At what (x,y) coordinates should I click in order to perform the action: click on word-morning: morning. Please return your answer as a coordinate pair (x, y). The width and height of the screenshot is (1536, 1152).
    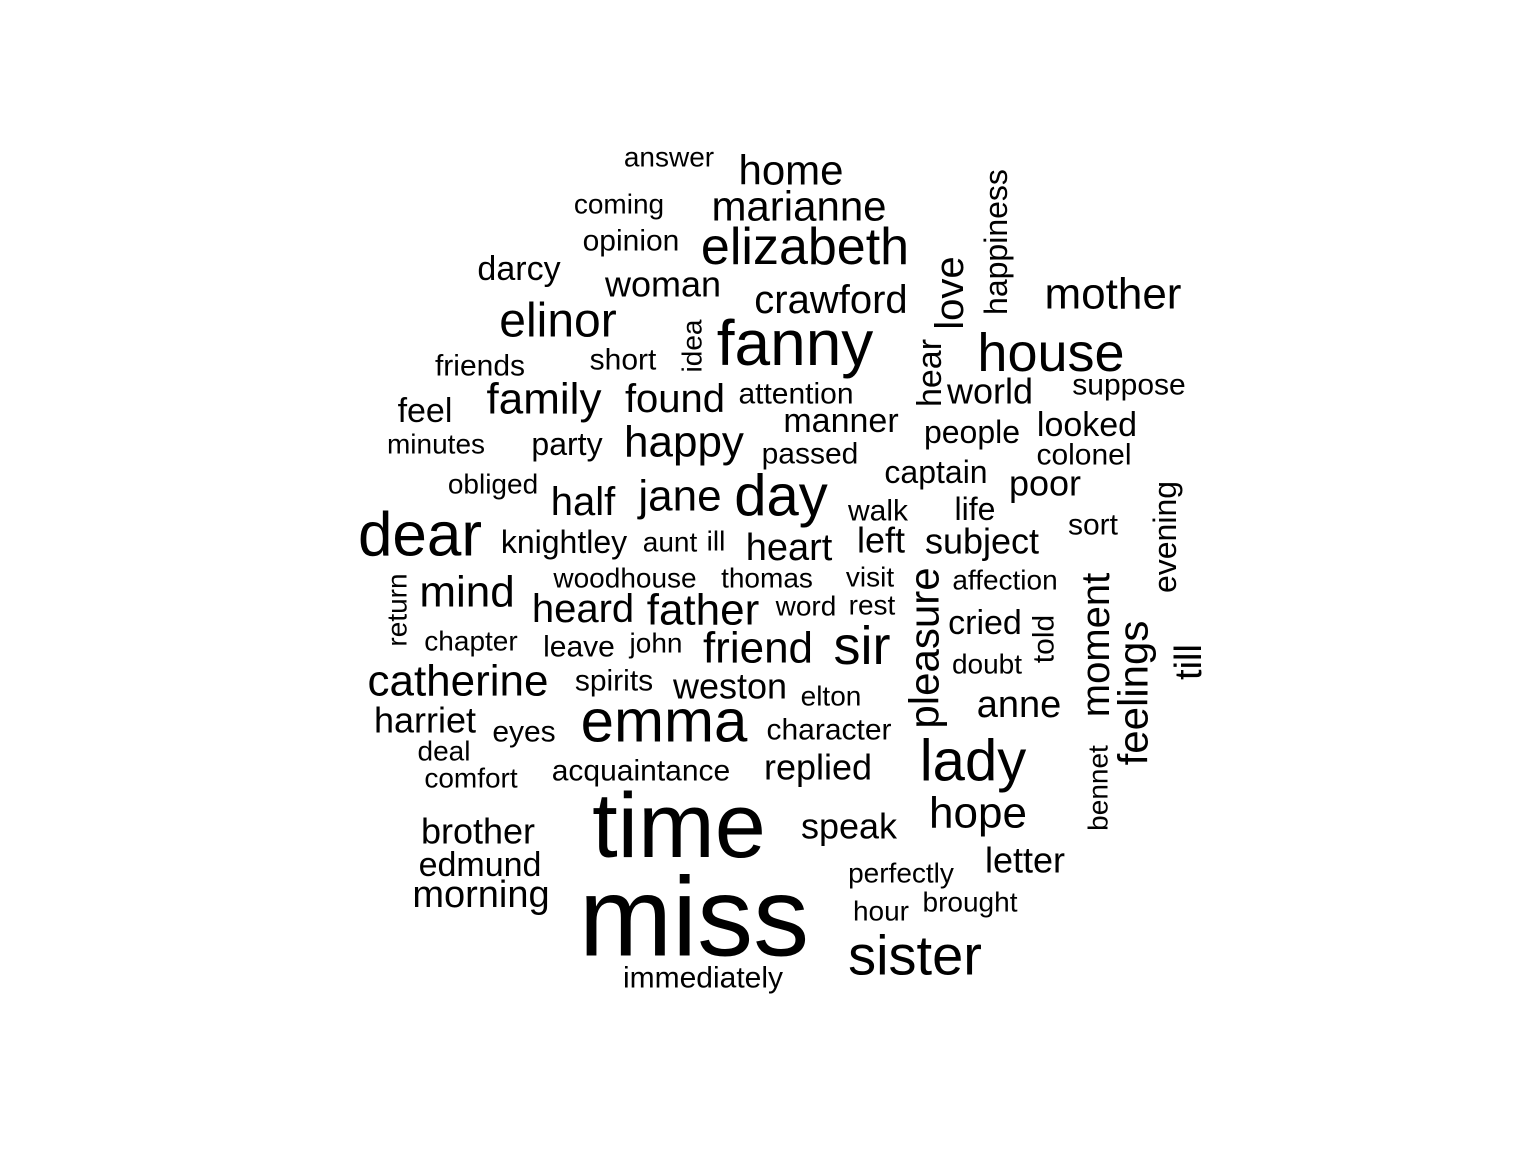
    Looking at the image, I should click on (480, 895).